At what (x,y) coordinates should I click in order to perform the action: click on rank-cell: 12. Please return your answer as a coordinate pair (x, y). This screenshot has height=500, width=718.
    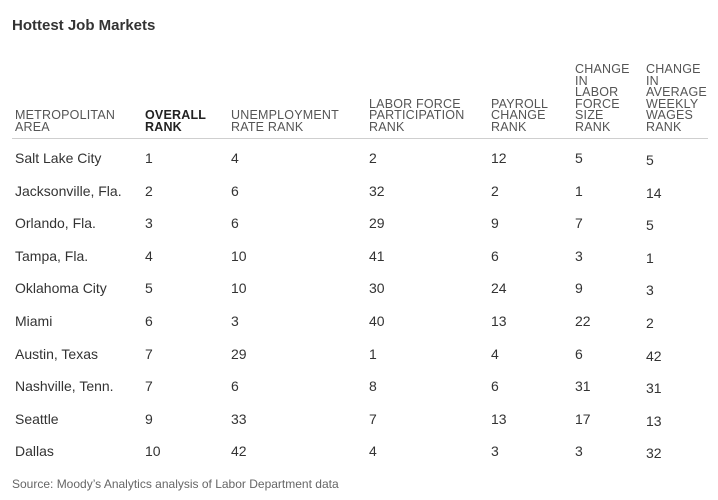
    Looking at the image, I should click on (499, 158).